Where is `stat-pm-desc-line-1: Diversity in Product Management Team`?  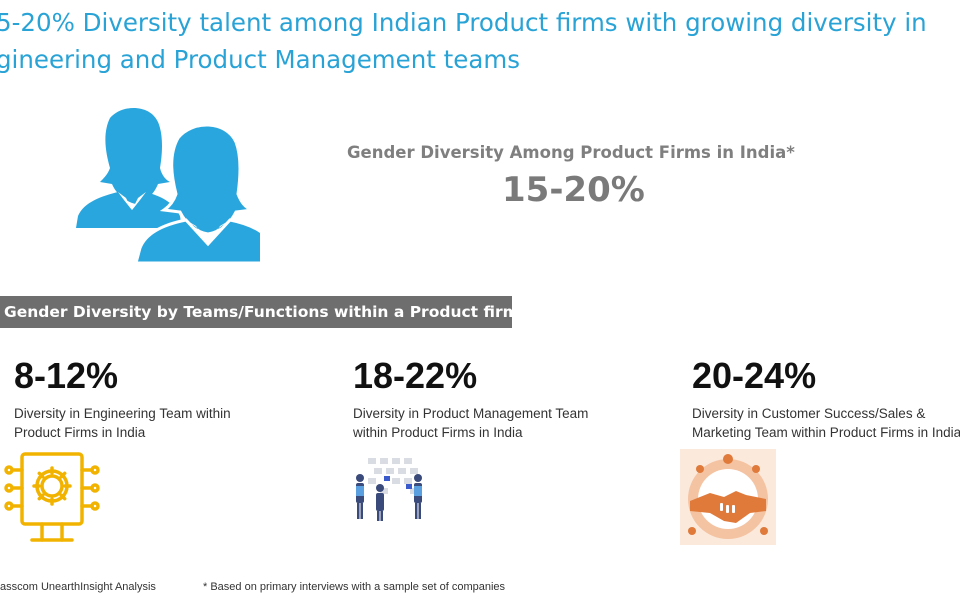 stat-pm-desc-line-1: Diversity in Product Management Team is located at coordinates (471, 413).